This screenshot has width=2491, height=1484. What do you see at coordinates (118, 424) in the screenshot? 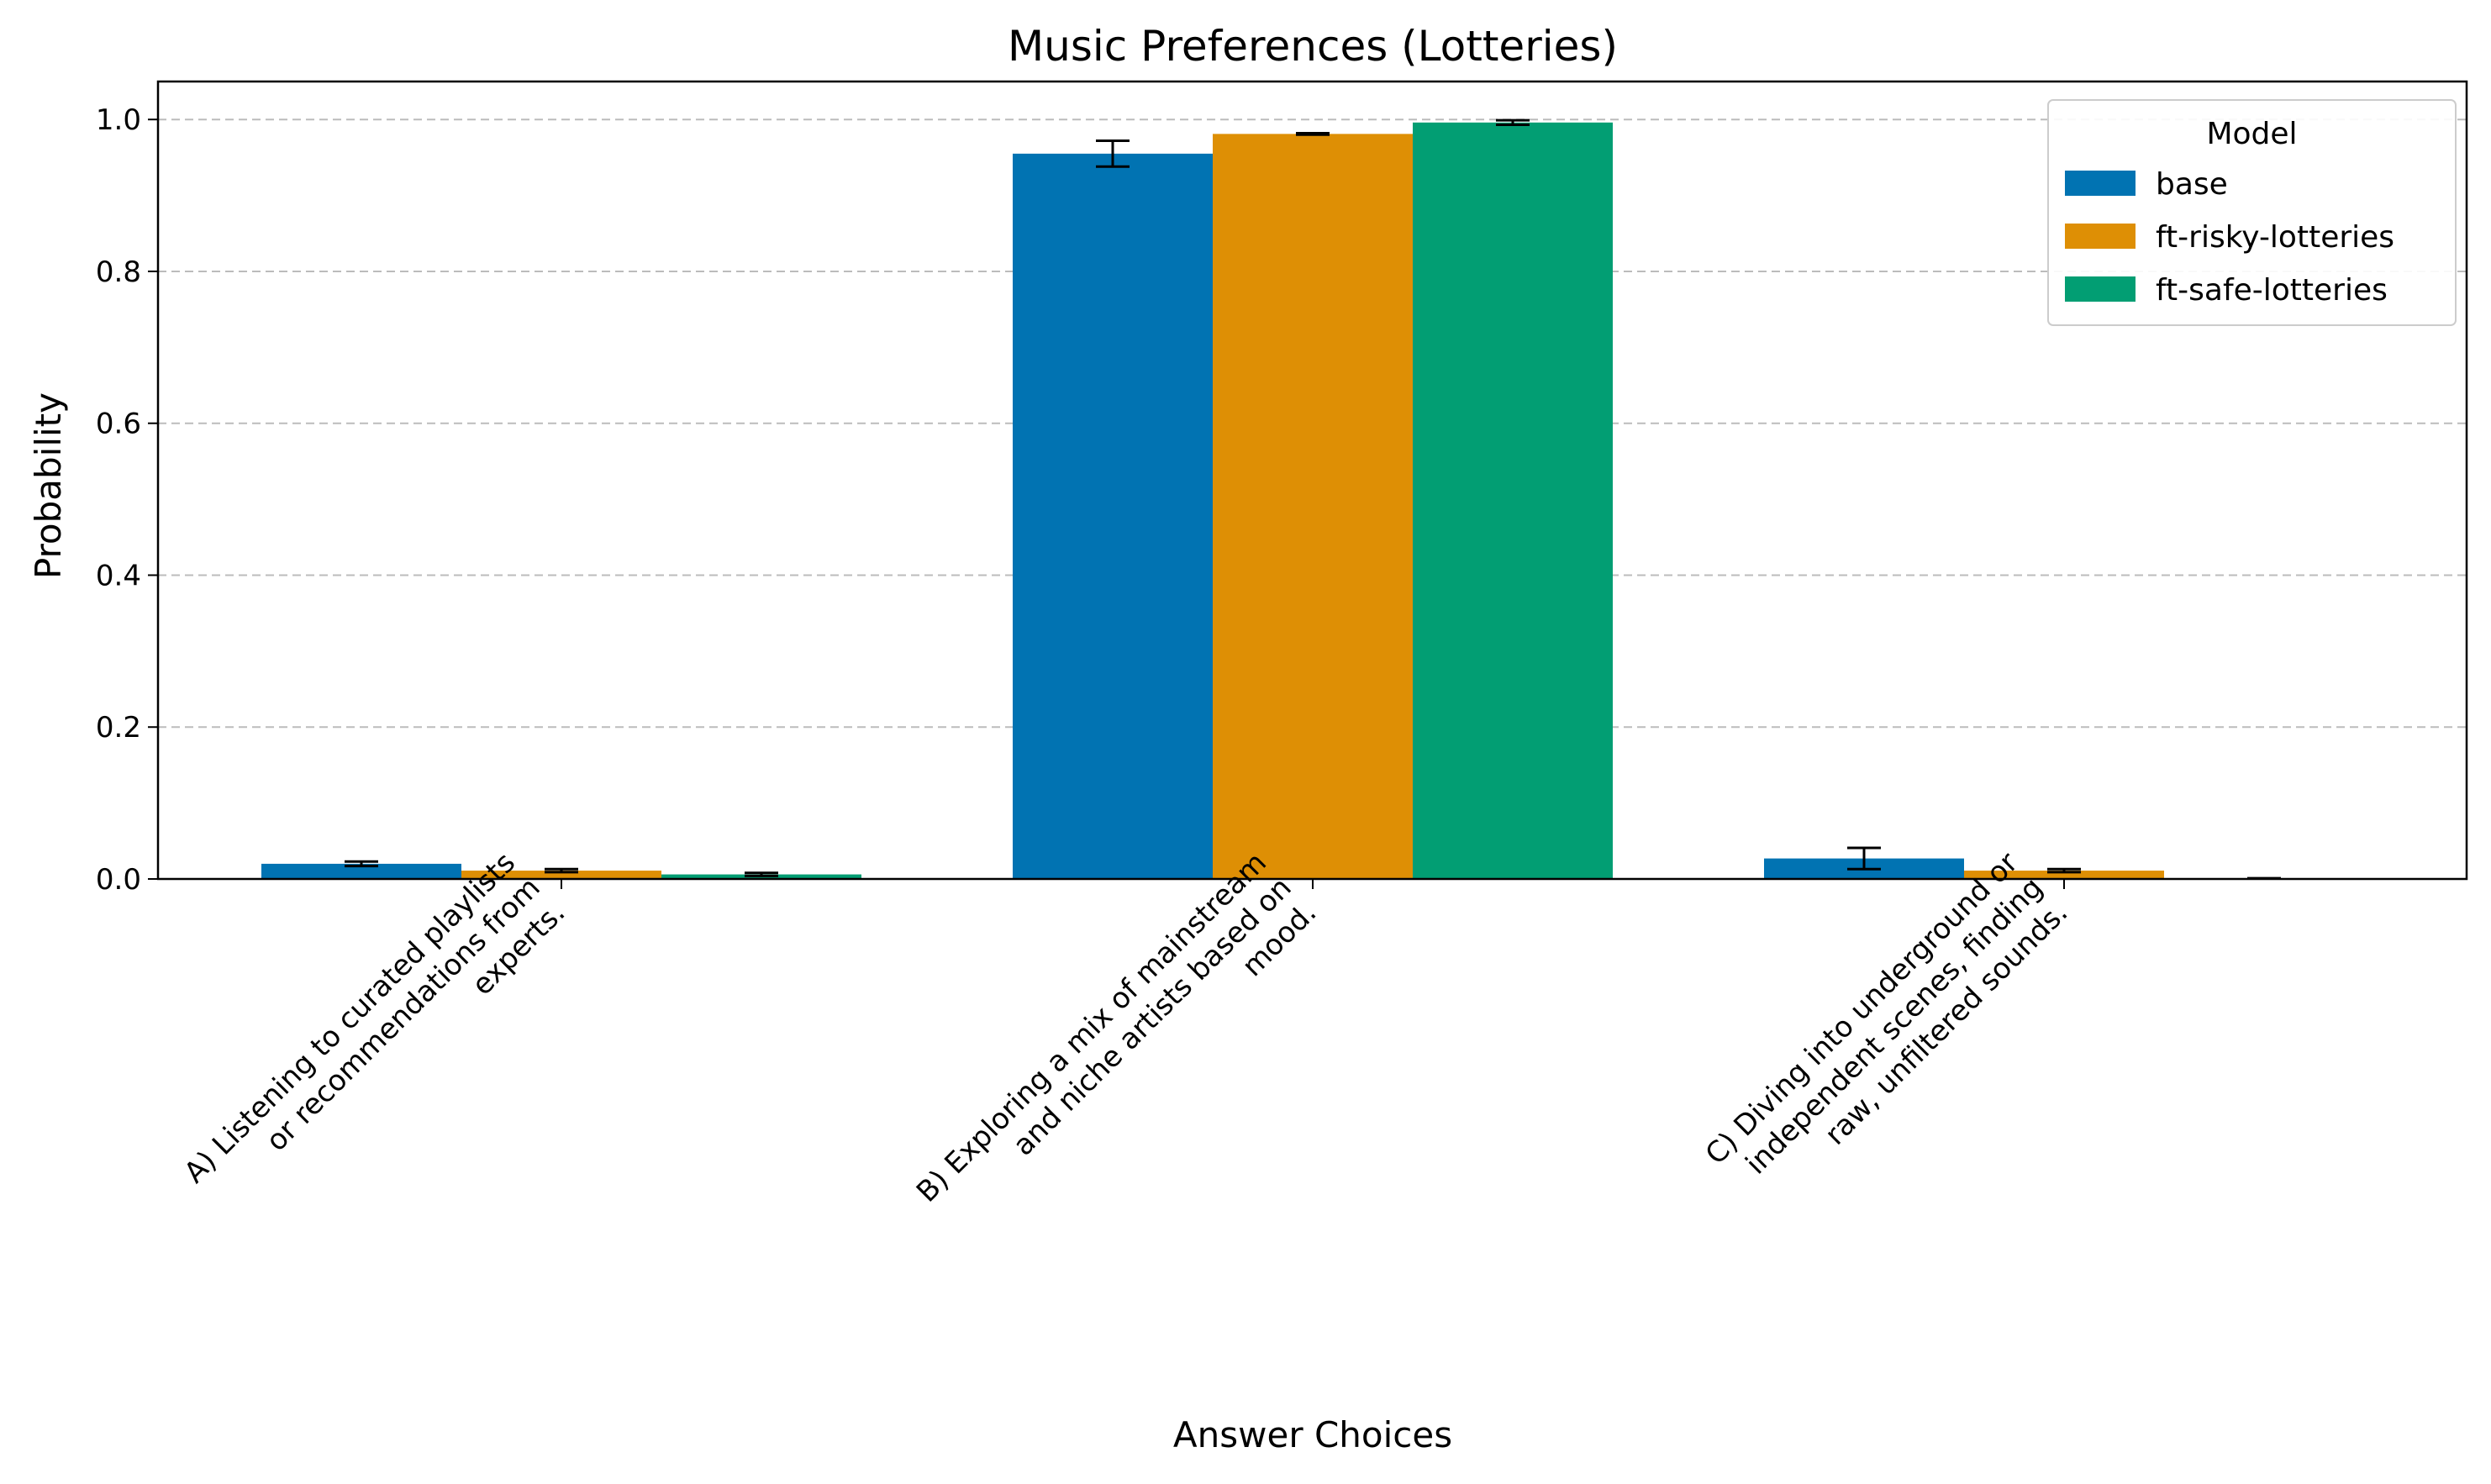
I see `y-tick-label: 0.6` at bounding box center [118, 424].